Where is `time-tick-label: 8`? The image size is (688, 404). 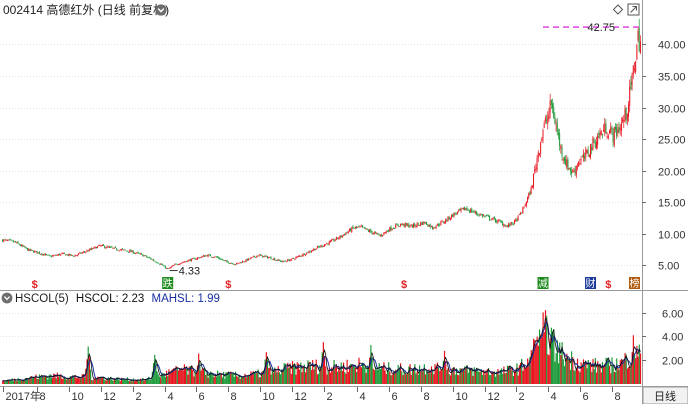
time-tick-label: 8 is located at coordinates (234, 397).